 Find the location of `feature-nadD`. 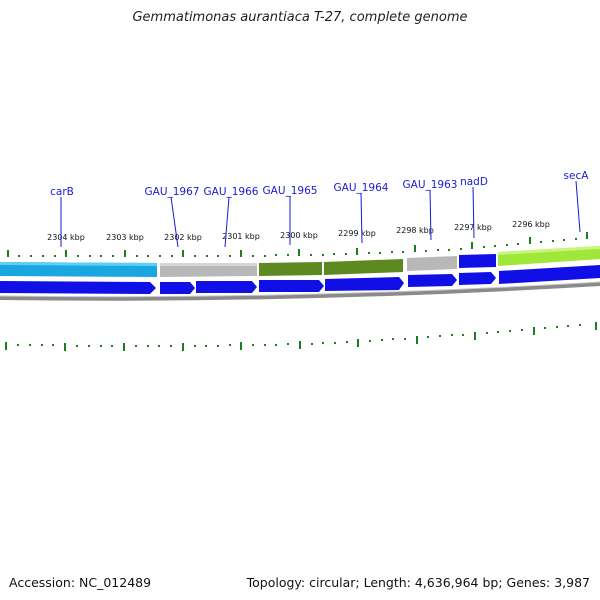

feature-nadD is located at coordinates (477, 261).